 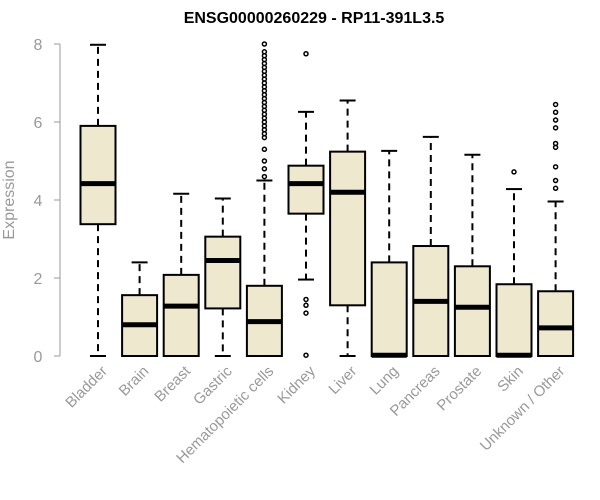 I want to click on x-tick-label: Liver, so click(x=342, y=380).